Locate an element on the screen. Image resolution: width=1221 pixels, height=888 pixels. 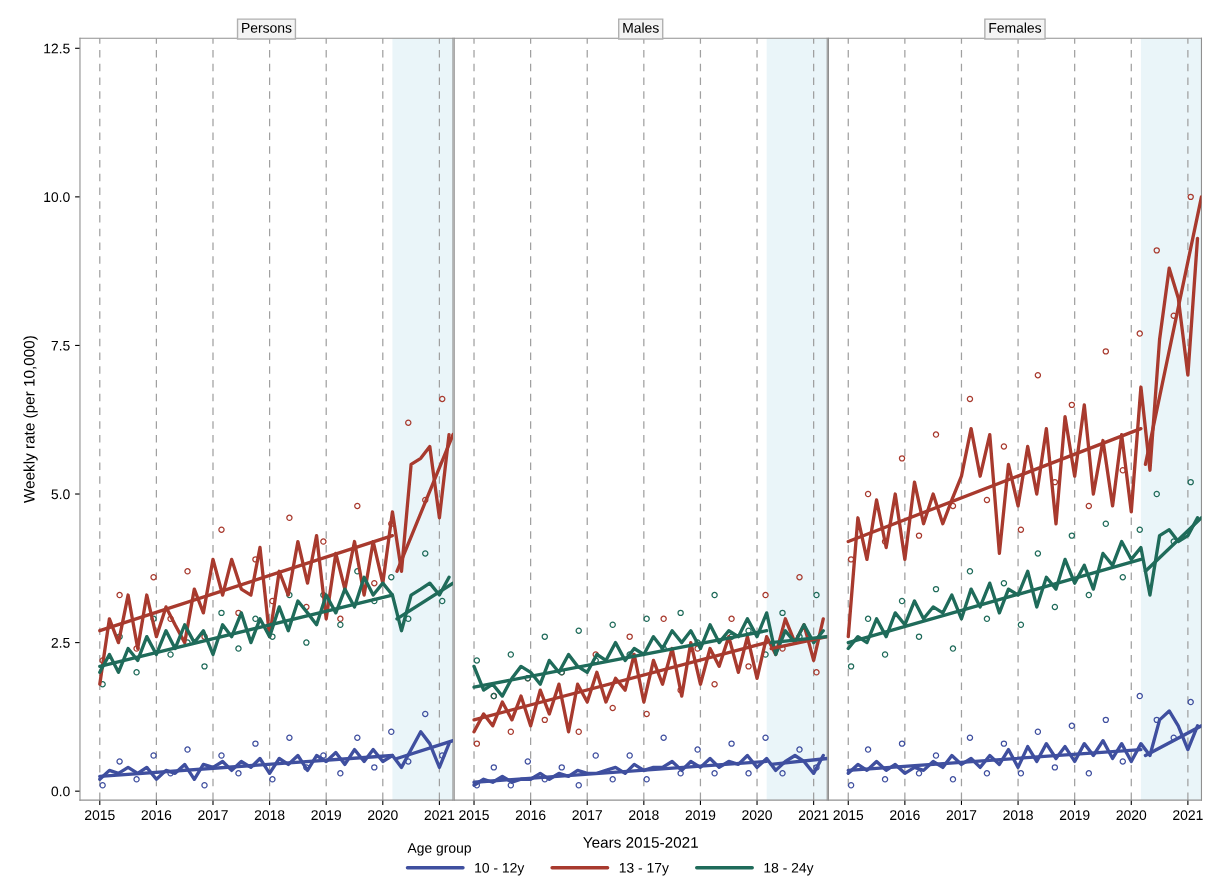
y-axis-title: Weekly rate (per 10,000) is located at coordinates (30, 419).